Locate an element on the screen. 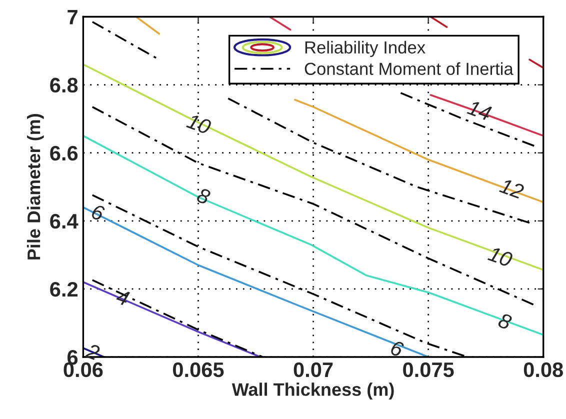 Image resolution: width=566 pixels, height=419 pixels. annotation: 2 is located at coordinates (93, 351).